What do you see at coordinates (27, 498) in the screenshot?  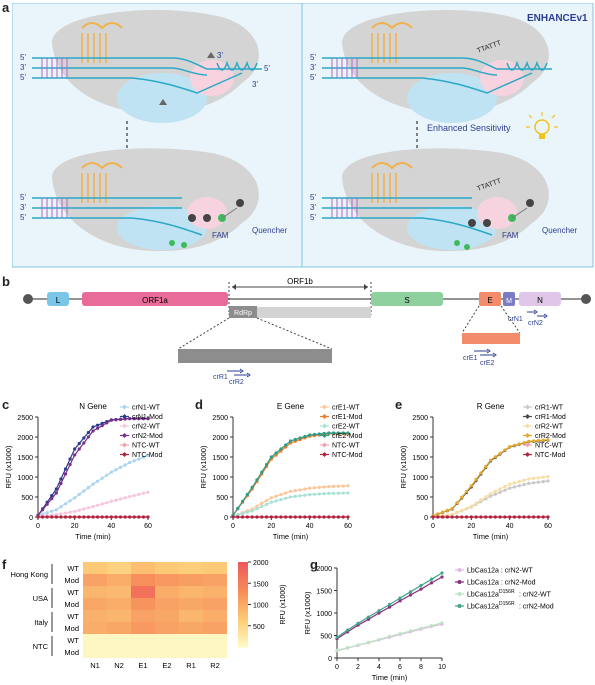 I see `y-tick-label: 500` at bounding box center [27, 498].